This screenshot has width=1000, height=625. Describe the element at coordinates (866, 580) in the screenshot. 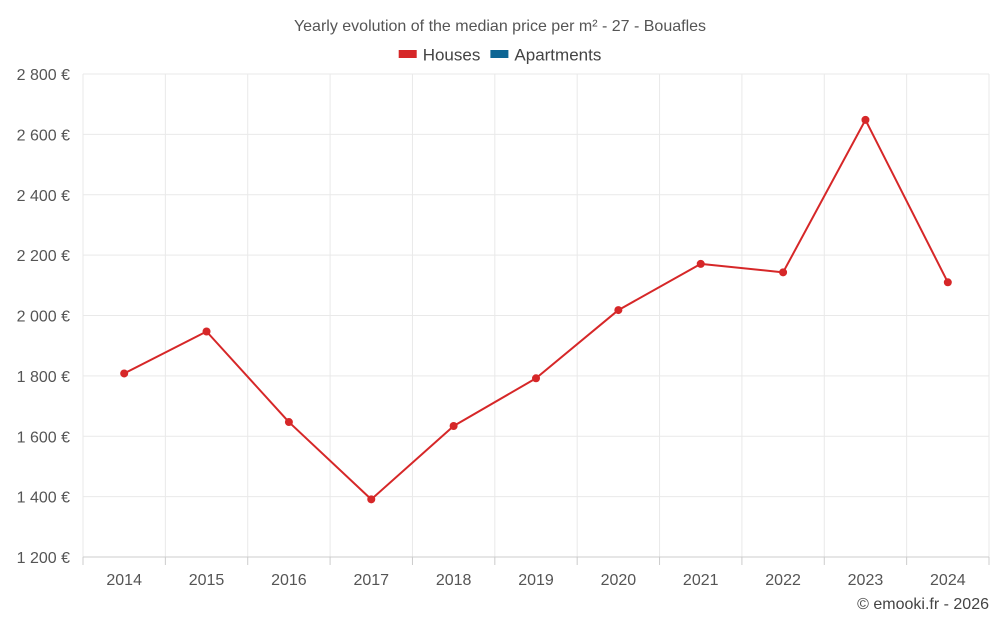

I see `x-tick-label: 2023` at that location.